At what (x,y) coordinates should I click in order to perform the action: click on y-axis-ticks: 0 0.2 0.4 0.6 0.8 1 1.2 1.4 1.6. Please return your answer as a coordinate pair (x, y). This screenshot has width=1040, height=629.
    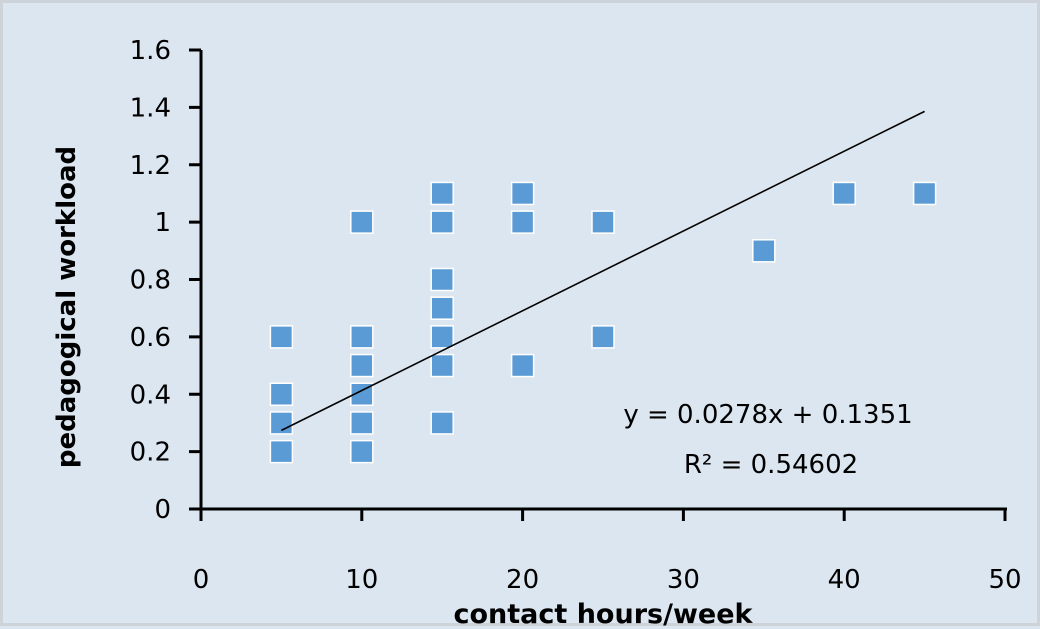
    Looking at the image, I should click on (165, 280).